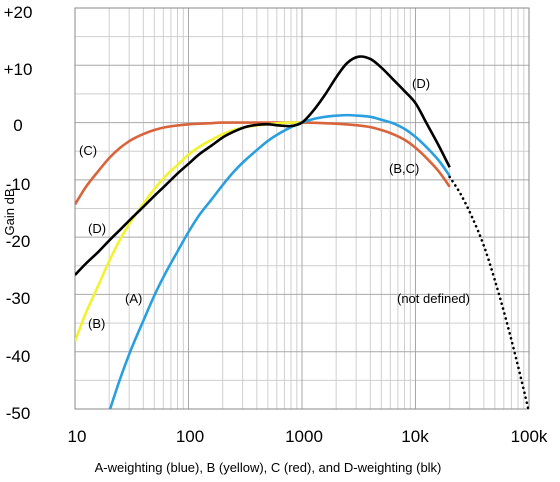 This screenshot has width=560, height=482. I want to click on x-tick-label: 10, so click(77, 436).